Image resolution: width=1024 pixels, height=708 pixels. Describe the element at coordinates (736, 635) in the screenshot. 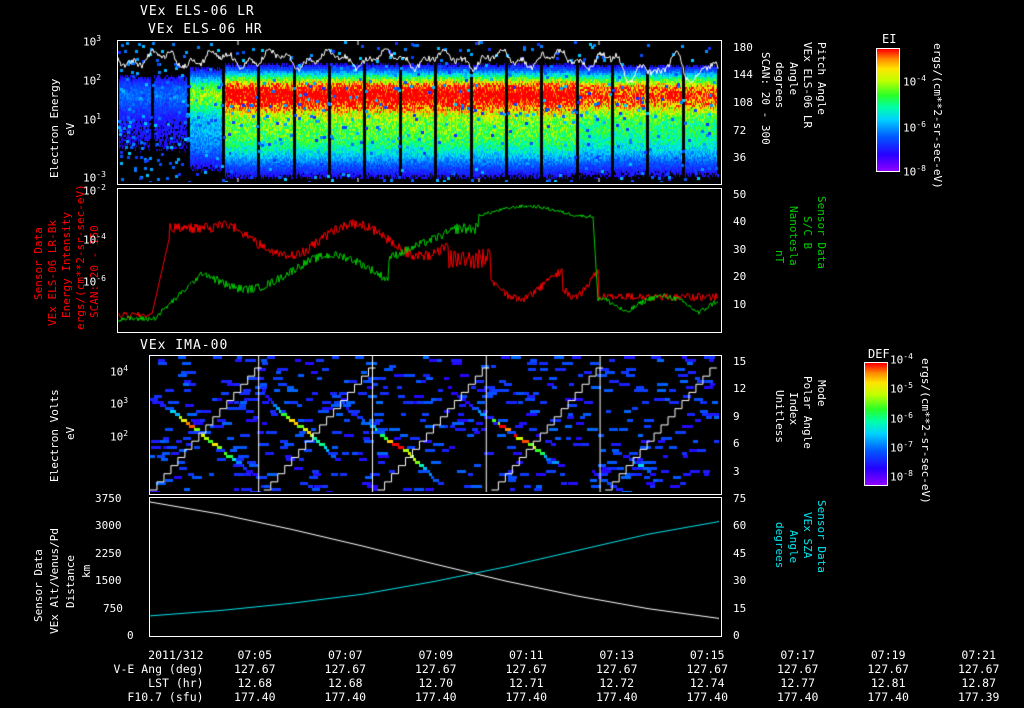

I see `panel4-rtick-5: 0` at that location.